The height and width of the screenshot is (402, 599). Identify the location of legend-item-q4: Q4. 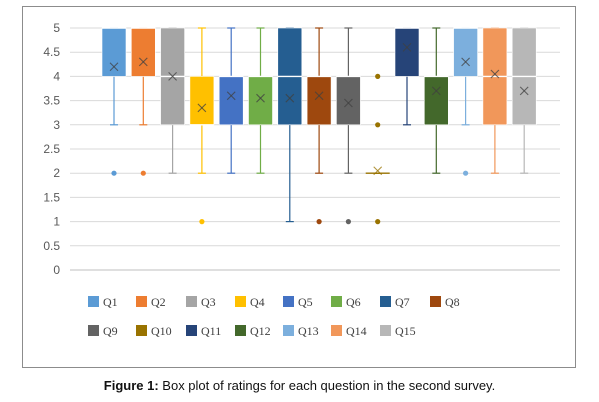
(250, 302).